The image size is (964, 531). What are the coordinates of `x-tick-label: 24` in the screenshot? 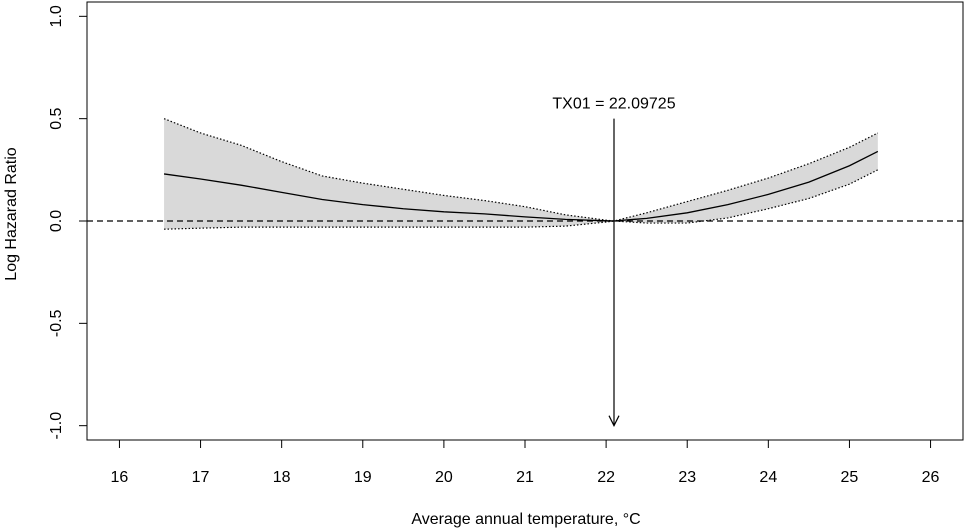 It's located at (768, 477).